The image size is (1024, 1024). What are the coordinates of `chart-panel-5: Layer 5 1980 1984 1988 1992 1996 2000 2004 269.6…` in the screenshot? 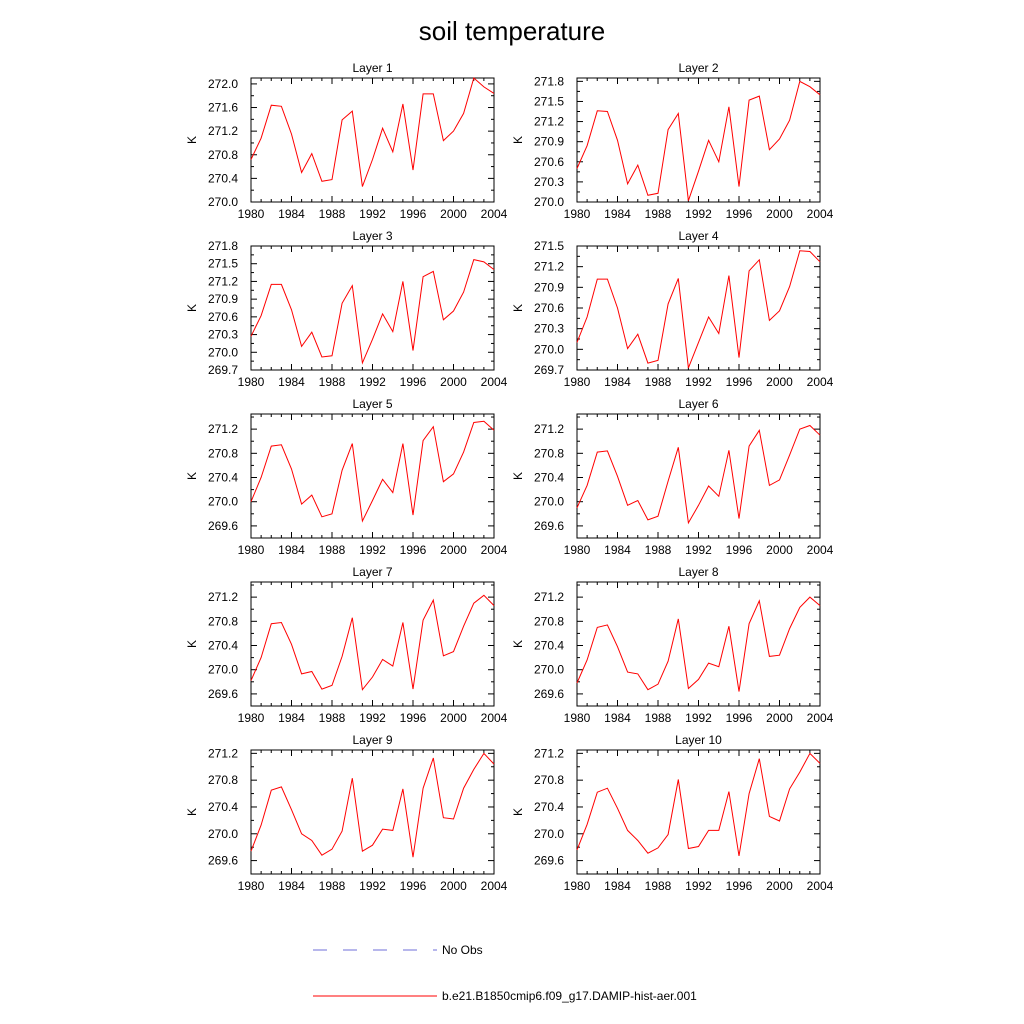 It's located at (346, 477).